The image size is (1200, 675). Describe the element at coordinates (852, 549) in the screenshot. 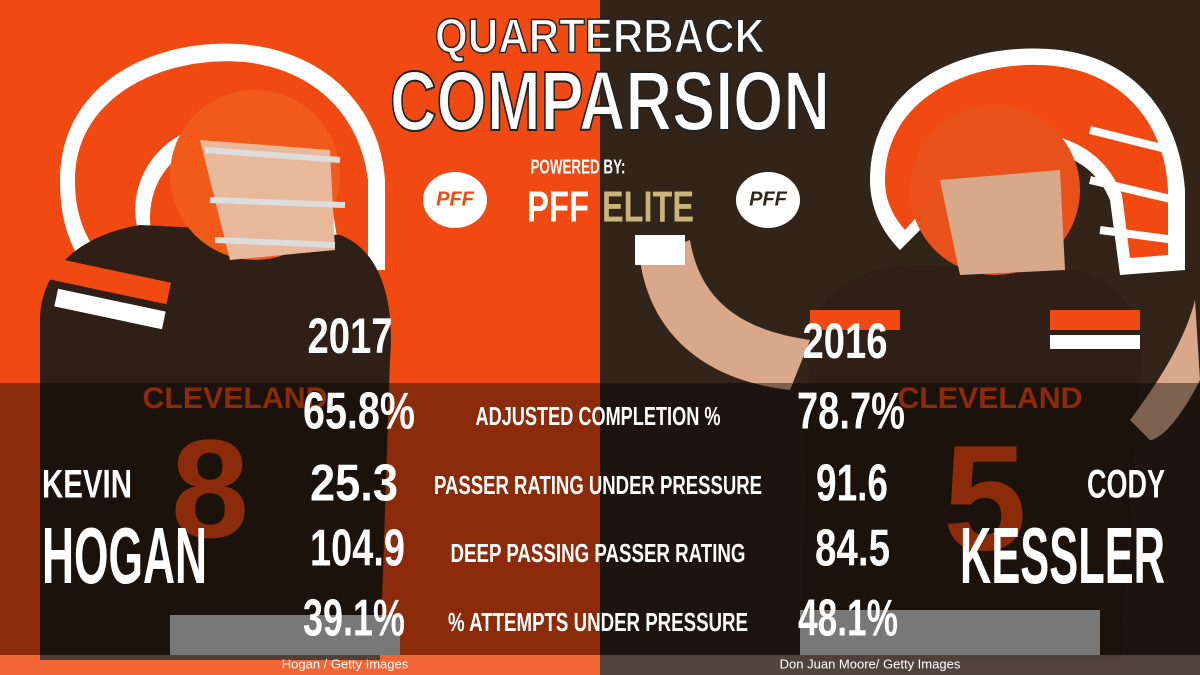

I see `right-value: 84.5` at that location.